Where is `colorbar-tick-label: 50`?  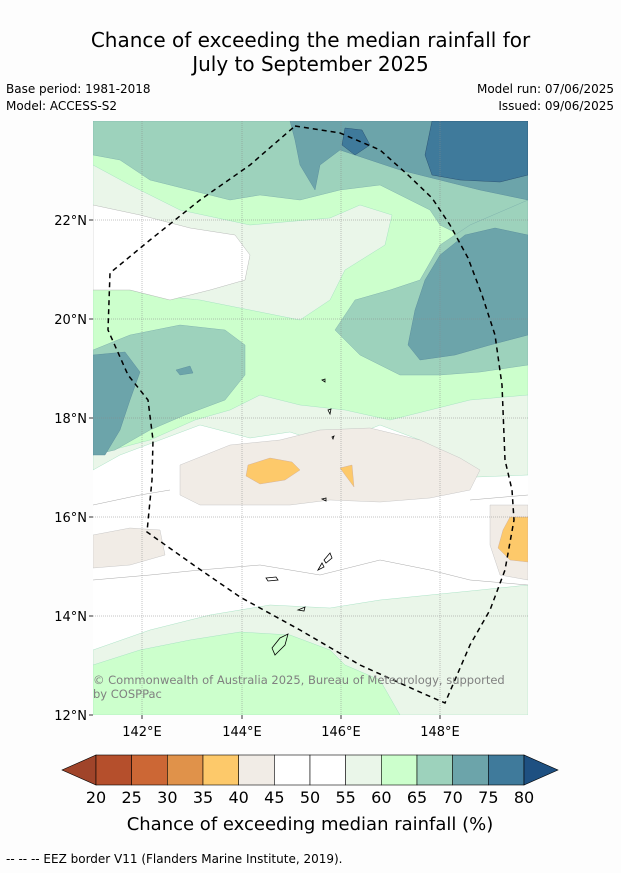
colorbar-tick-label: 50 is located at coordinates (310, 797).